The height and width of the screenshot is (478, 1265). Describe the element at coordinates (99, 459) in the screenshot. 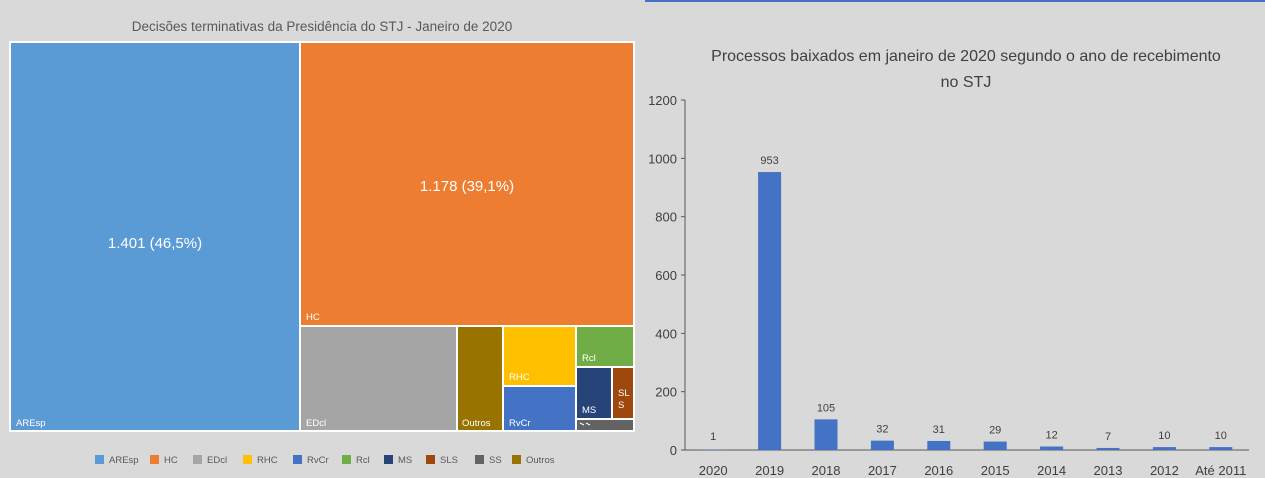

I see `legend-swatch-aresp` at that location.